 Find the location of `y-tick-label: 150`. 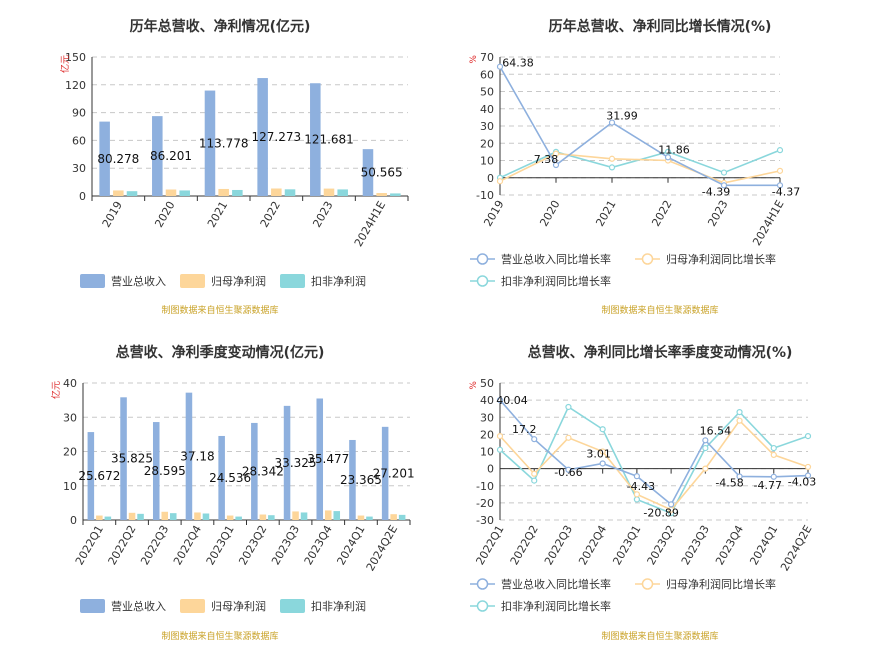

y-tick-label: 150 is located at coordinates (75, 57).